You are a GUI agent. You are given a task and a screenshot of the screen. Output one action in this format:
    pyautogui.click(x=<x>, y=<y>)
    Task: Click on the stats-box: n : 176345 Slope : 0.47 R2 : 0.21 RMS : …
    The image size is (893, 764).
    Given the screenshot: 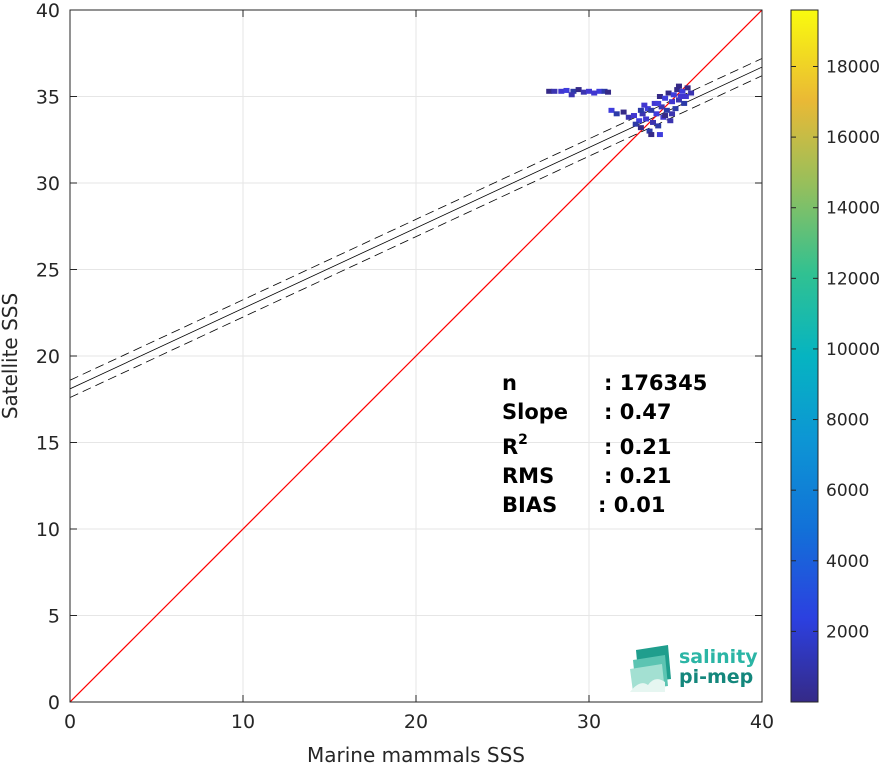 What is the action you would take?
    pyautogui.click(x=604, y=444)
    